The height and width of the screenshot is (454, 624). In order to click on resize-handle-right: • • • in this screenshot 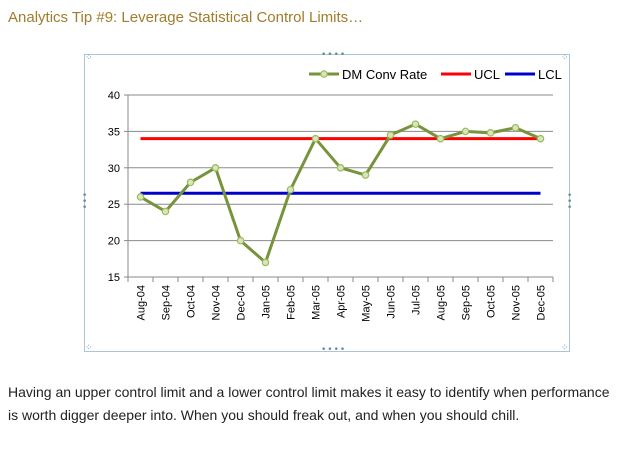, I will do `click(570, 202)`.